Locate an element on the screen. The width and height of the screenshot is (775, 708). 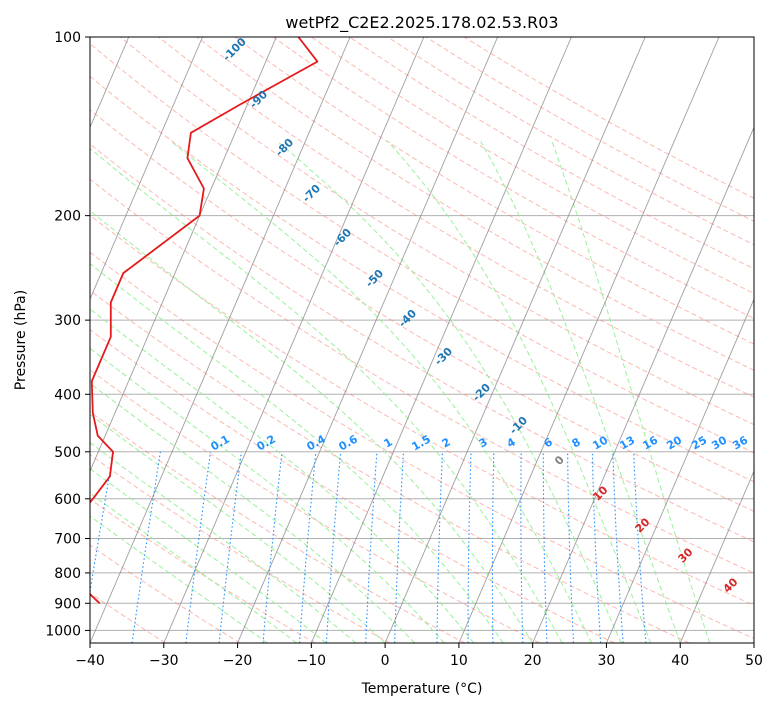
x-tick-label: 40 is located at coordinates (680, 661).